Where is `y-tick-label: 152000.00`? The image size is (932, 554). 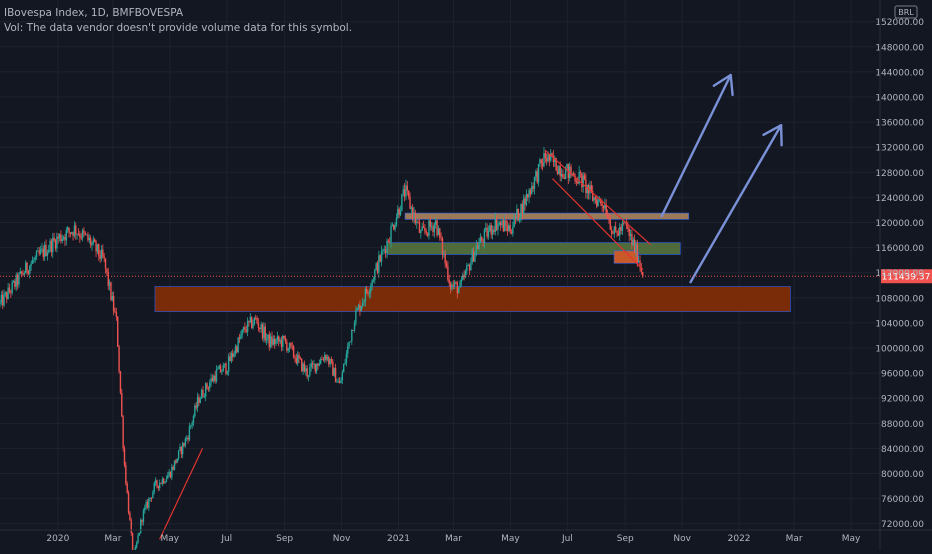
y-tick-label: 152000.00 is located at coordinates (899, 23).